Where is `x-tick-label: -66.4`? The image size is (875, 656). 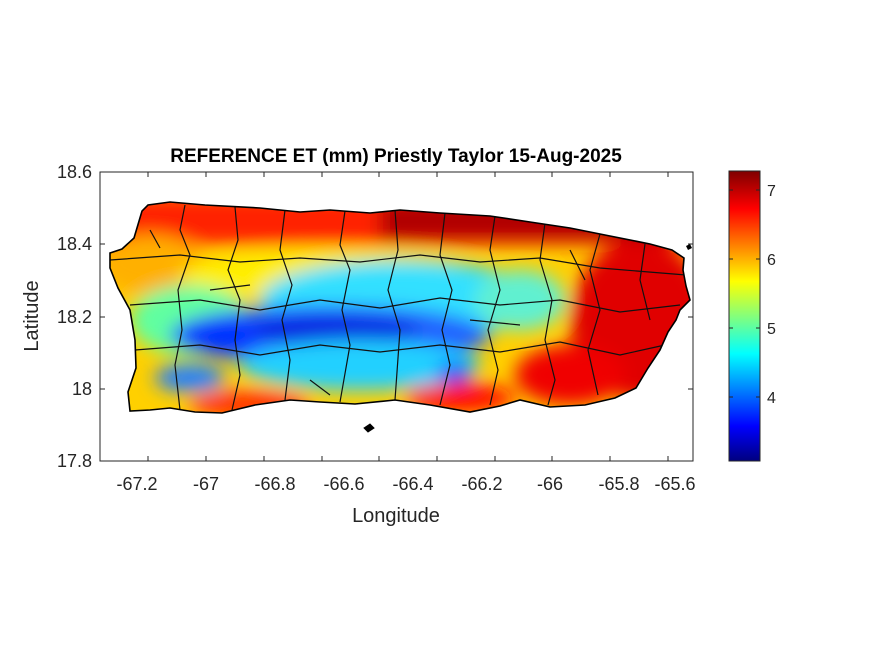 x-tick-label: -66.4 is located at coordinates (412, 484).